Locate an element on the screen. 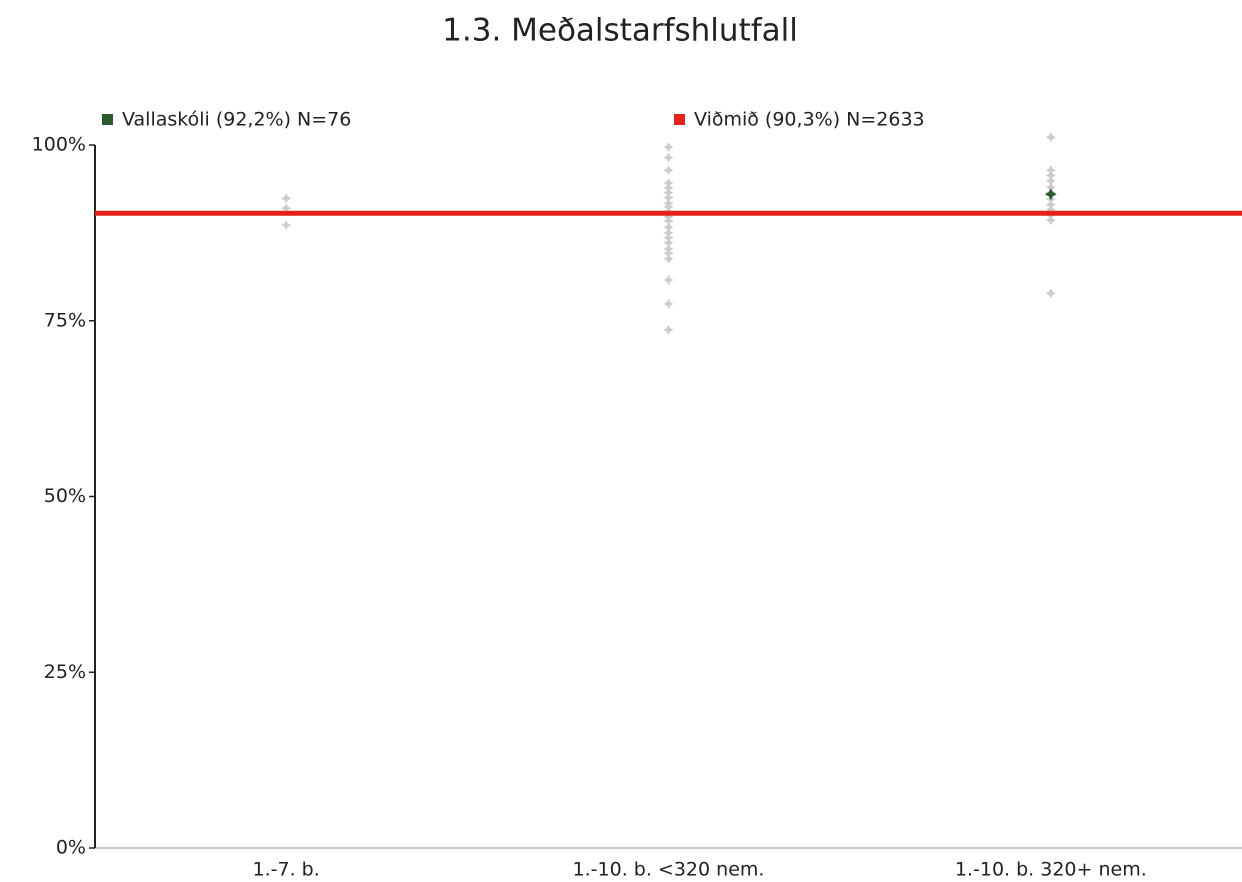 This screenshot has width=1242, height=882. x-tick-label: 1.-7. b. is located at coordinates (286, 870).